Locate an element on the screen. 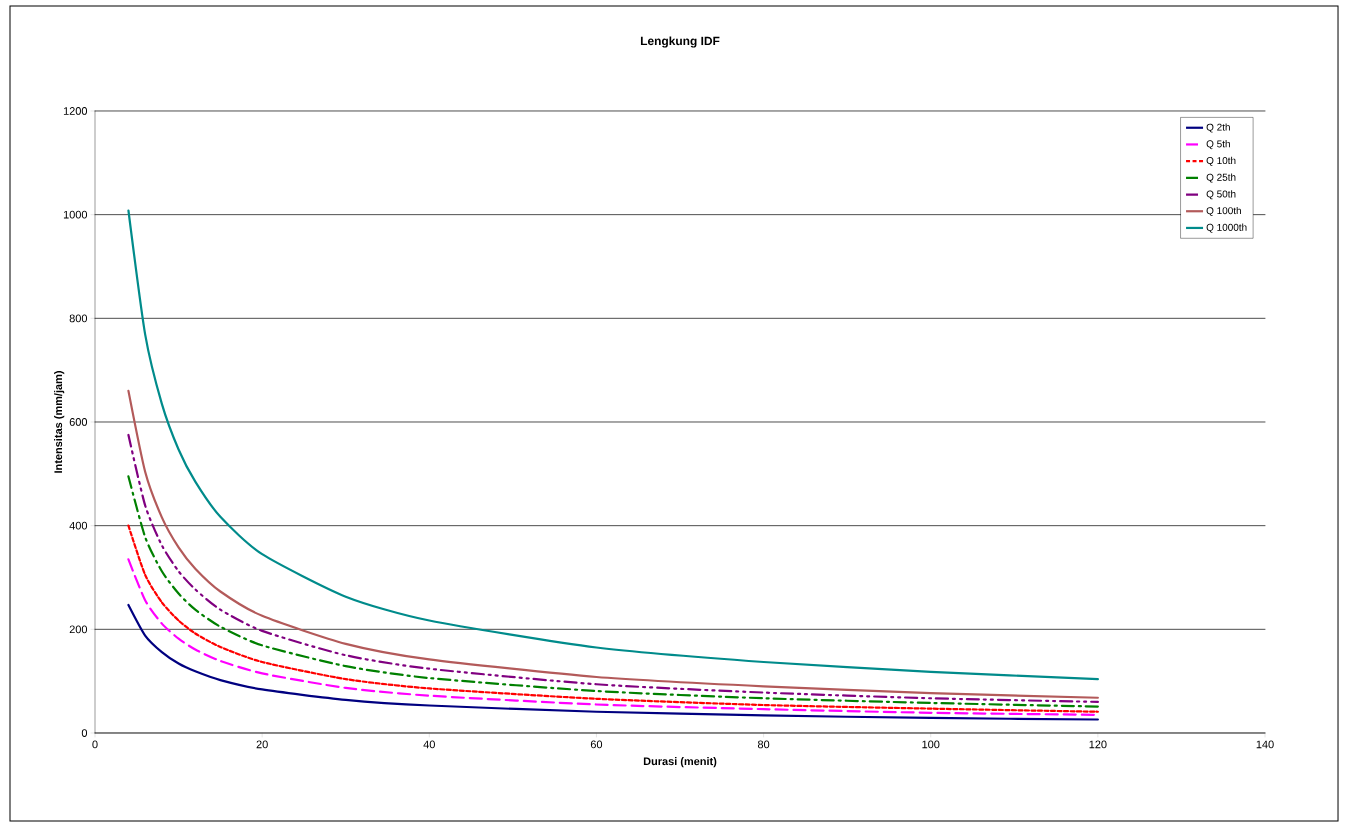  y-tick-label: 800 is located at coordinates (78, 318).